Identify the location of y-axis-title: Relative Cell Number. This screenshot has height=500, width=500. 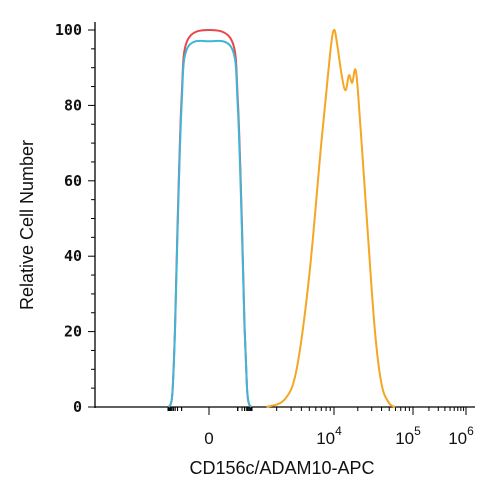
(27, 225).